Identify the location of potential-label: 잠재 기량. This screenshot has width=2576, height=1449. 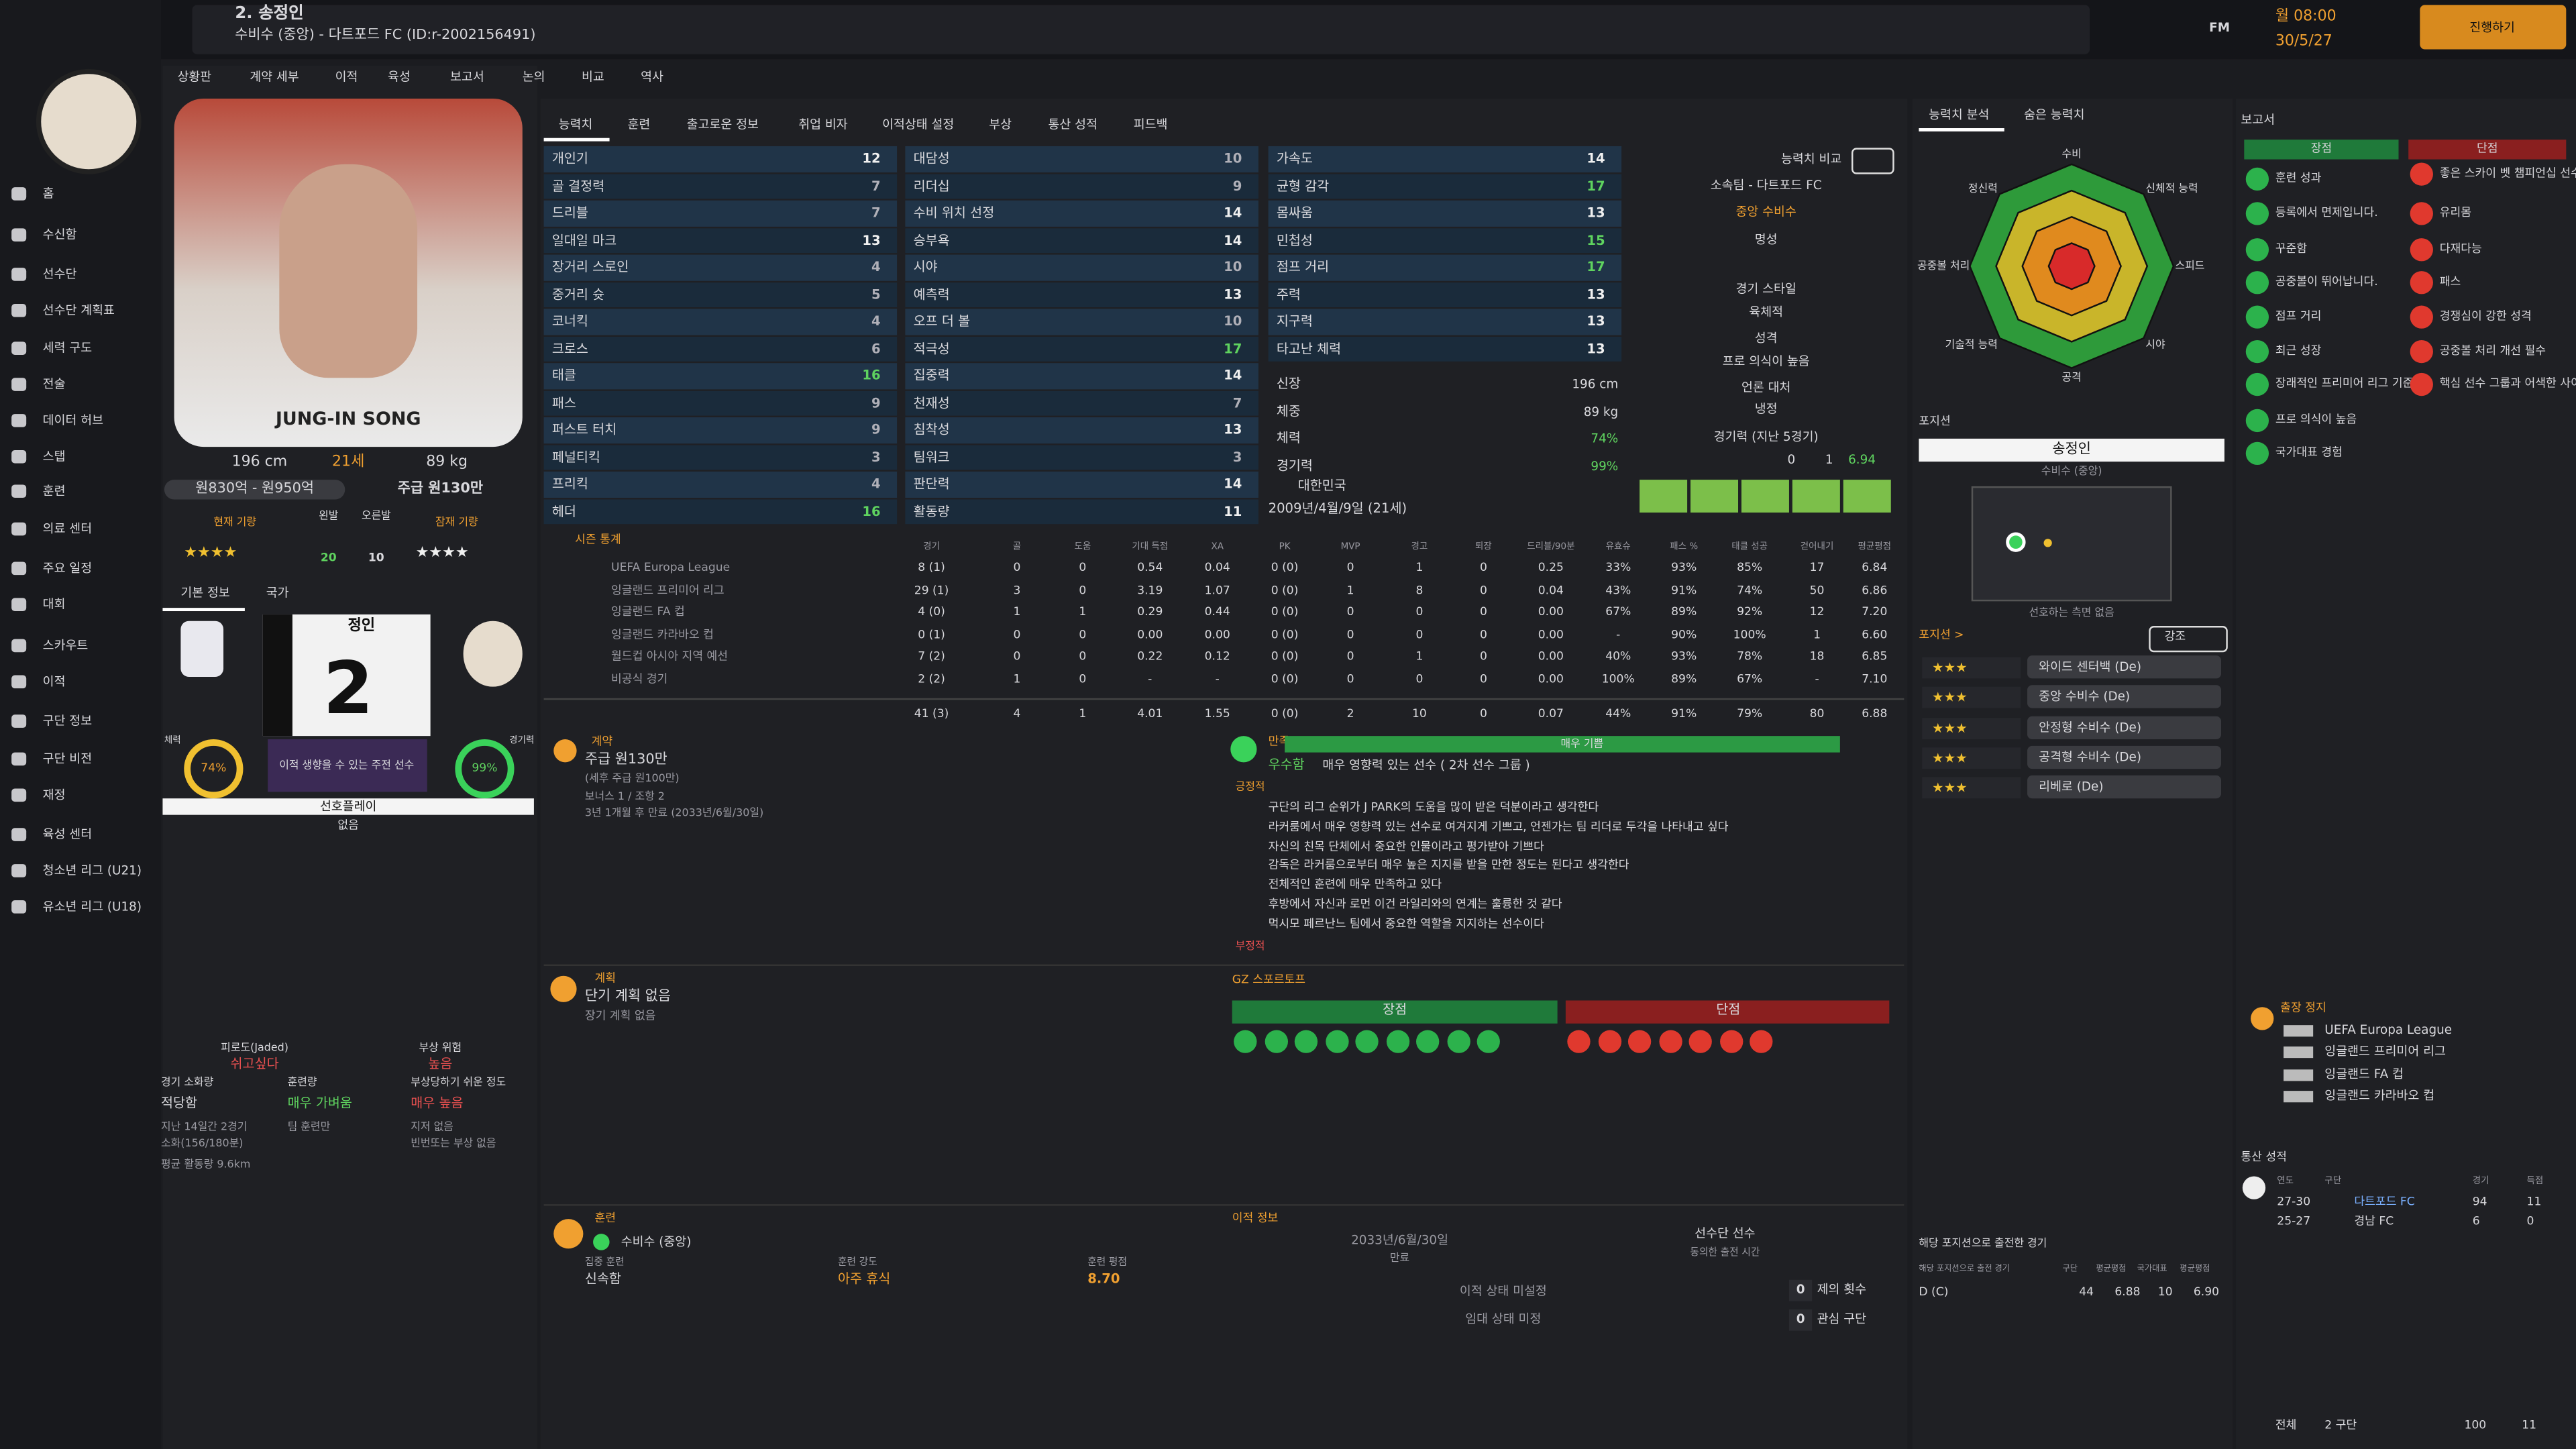
(456, 522).